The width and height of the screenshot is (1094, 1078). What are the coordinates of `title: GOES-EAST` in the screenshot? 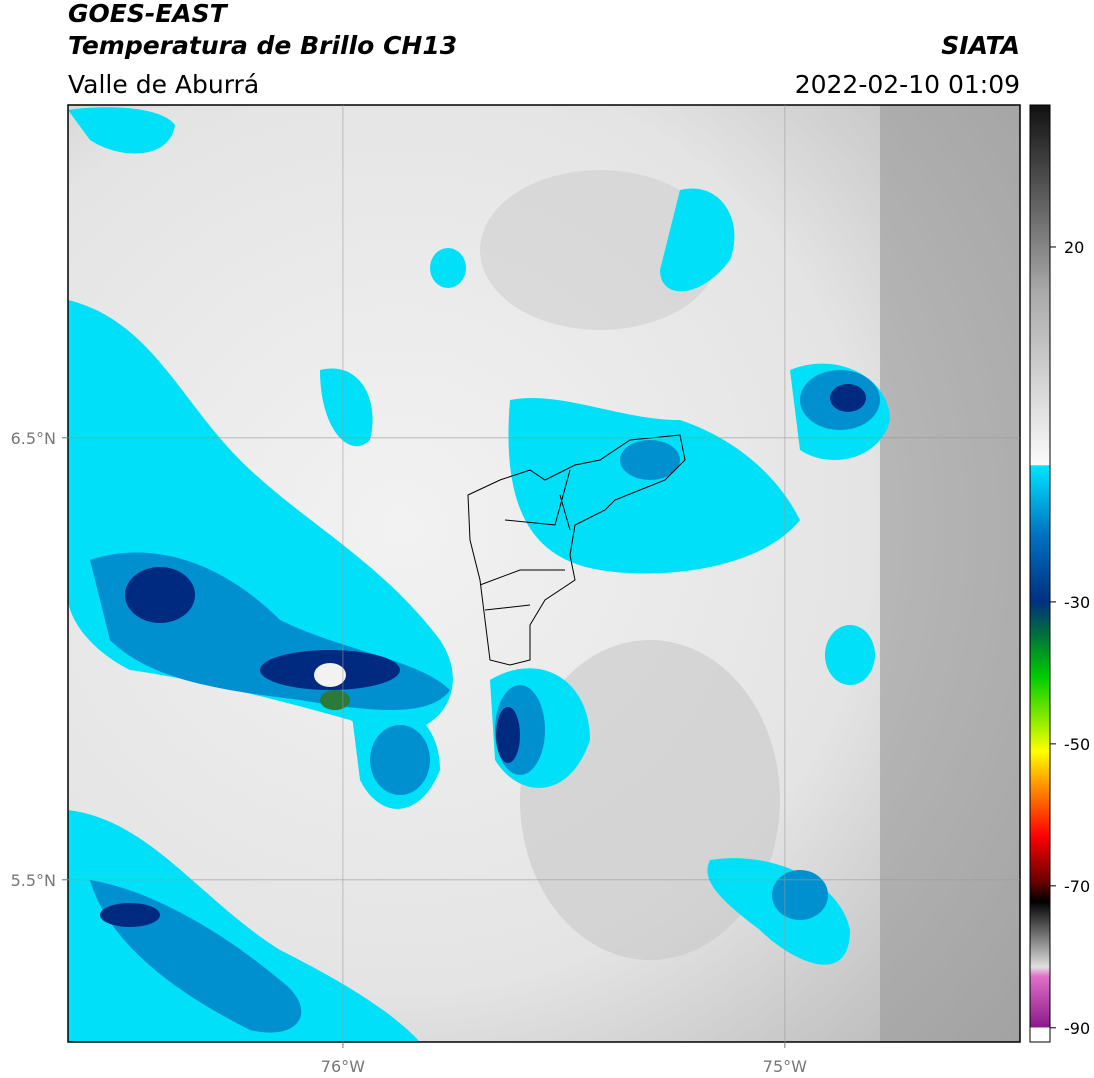 It's located at (148, 14).